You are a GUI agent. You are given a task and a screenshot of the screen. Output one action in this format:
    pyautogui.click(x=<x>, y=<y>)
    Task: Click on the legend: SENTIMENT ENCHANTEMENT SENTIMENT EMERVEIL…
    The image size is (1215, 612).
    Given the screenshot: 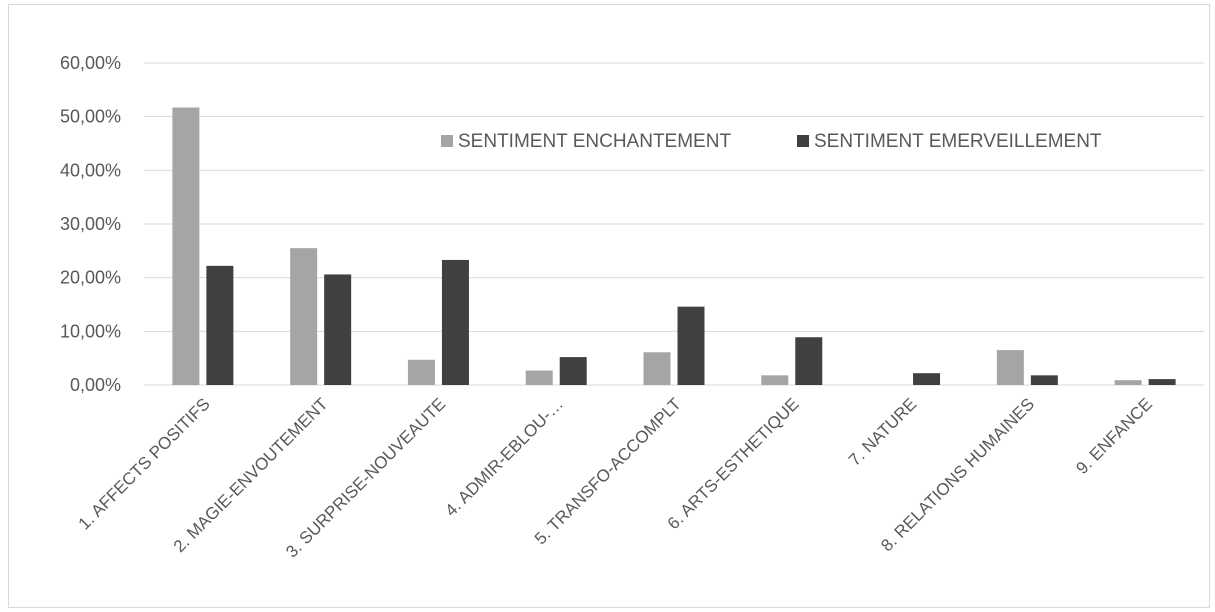 What is the action you would take?
    pyautogui.click(x=771, y=141)
    